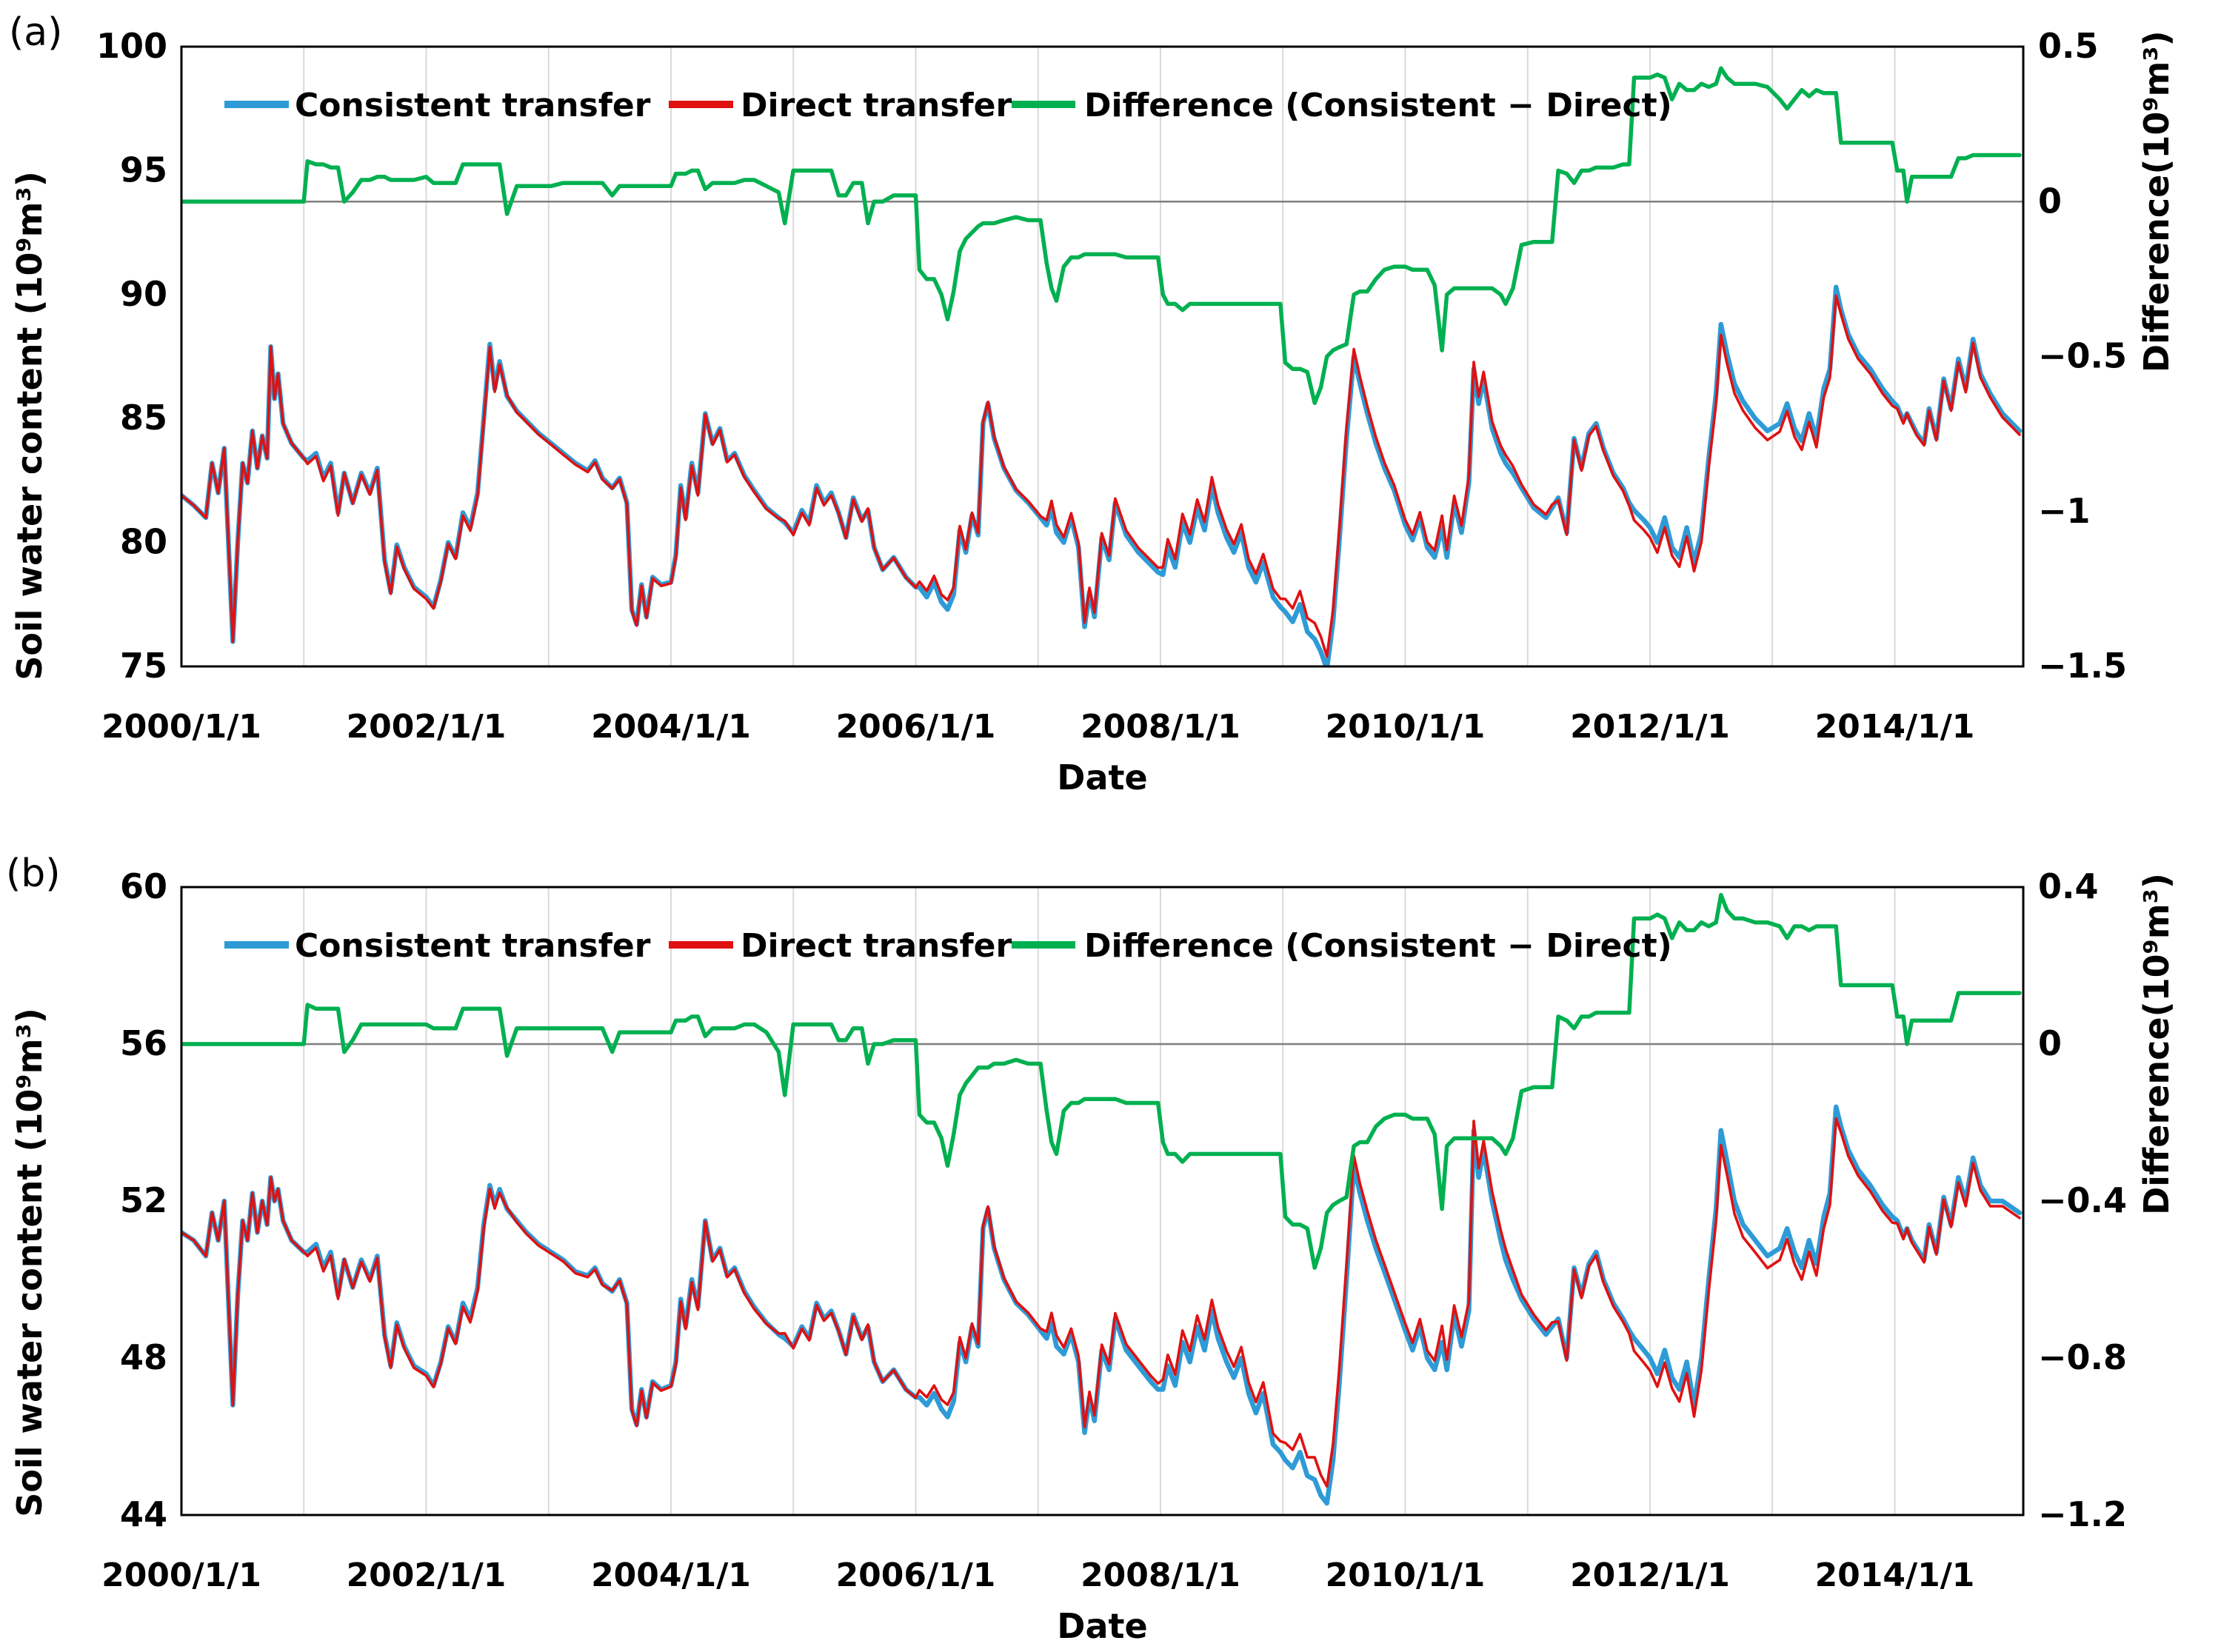  What do you see at coordinates (2068, 886) in the screenshot?
I see `tick-right-0.4: 0.4` at bounding box center [2068, 886].